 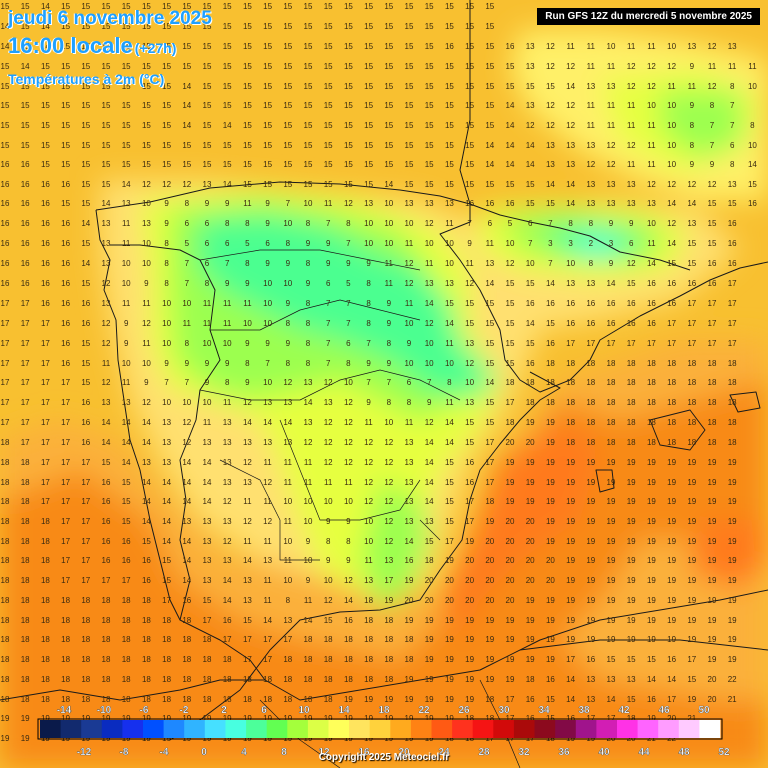 What do you see at coordinates (165, 432) in the screenshot?
I see `portugal-border` at bounding box center [165, 432].